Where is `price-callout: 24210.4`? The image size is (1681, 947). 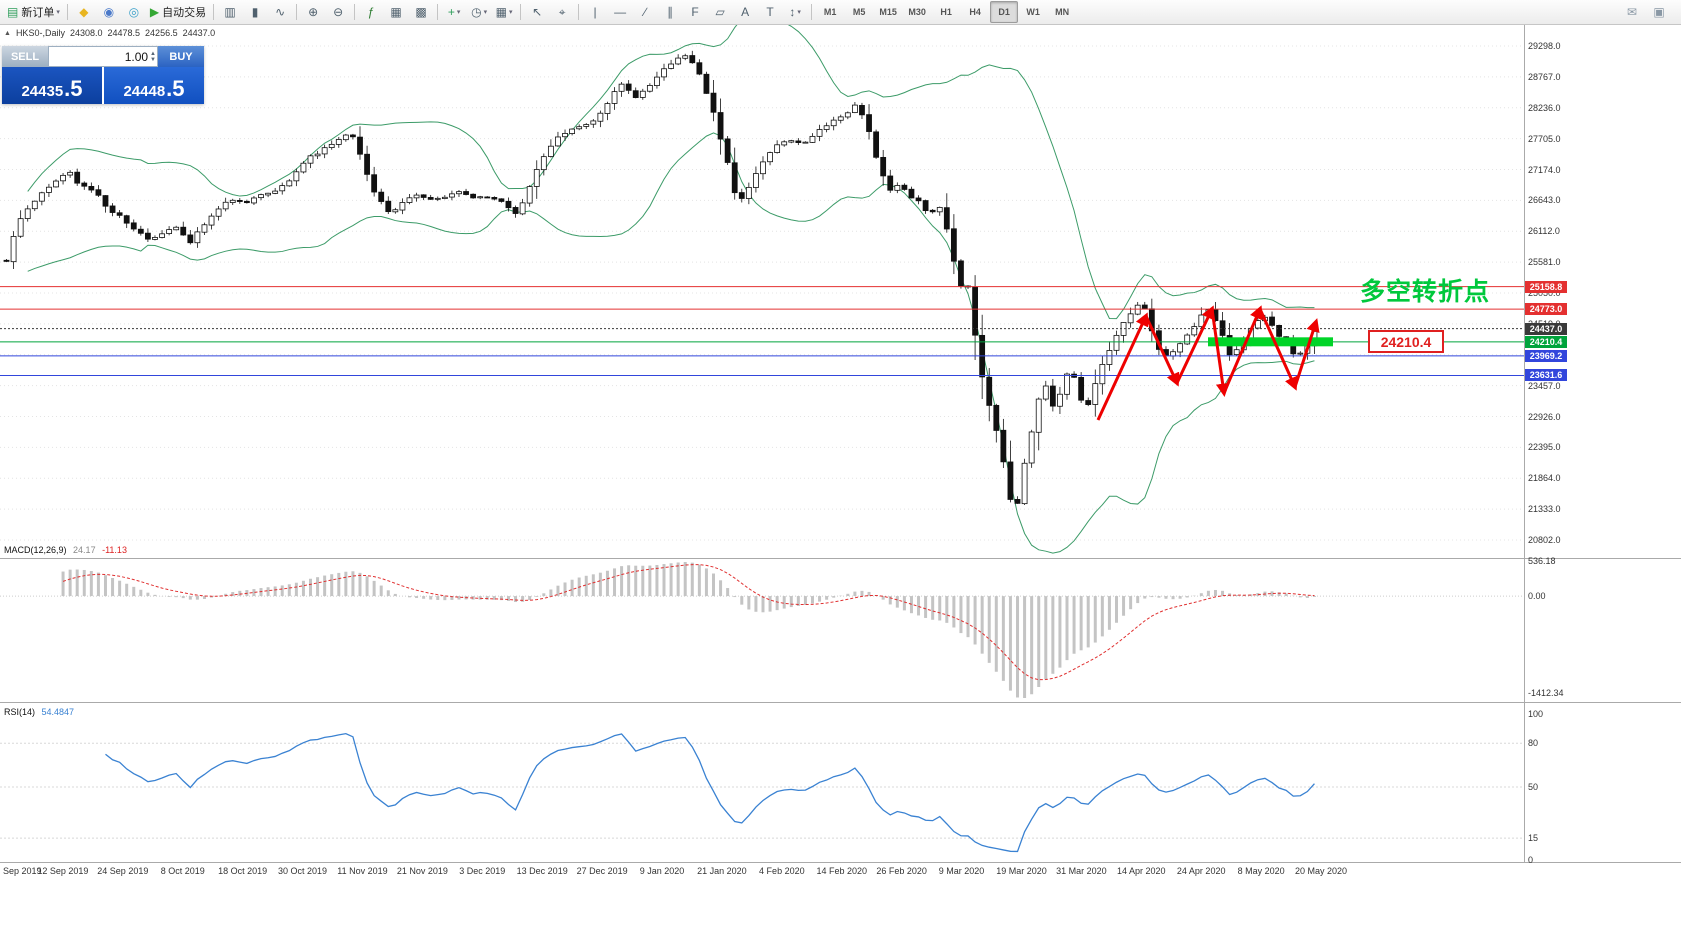
price-callout: 24210.4 is located at coordinates (1406, 341).